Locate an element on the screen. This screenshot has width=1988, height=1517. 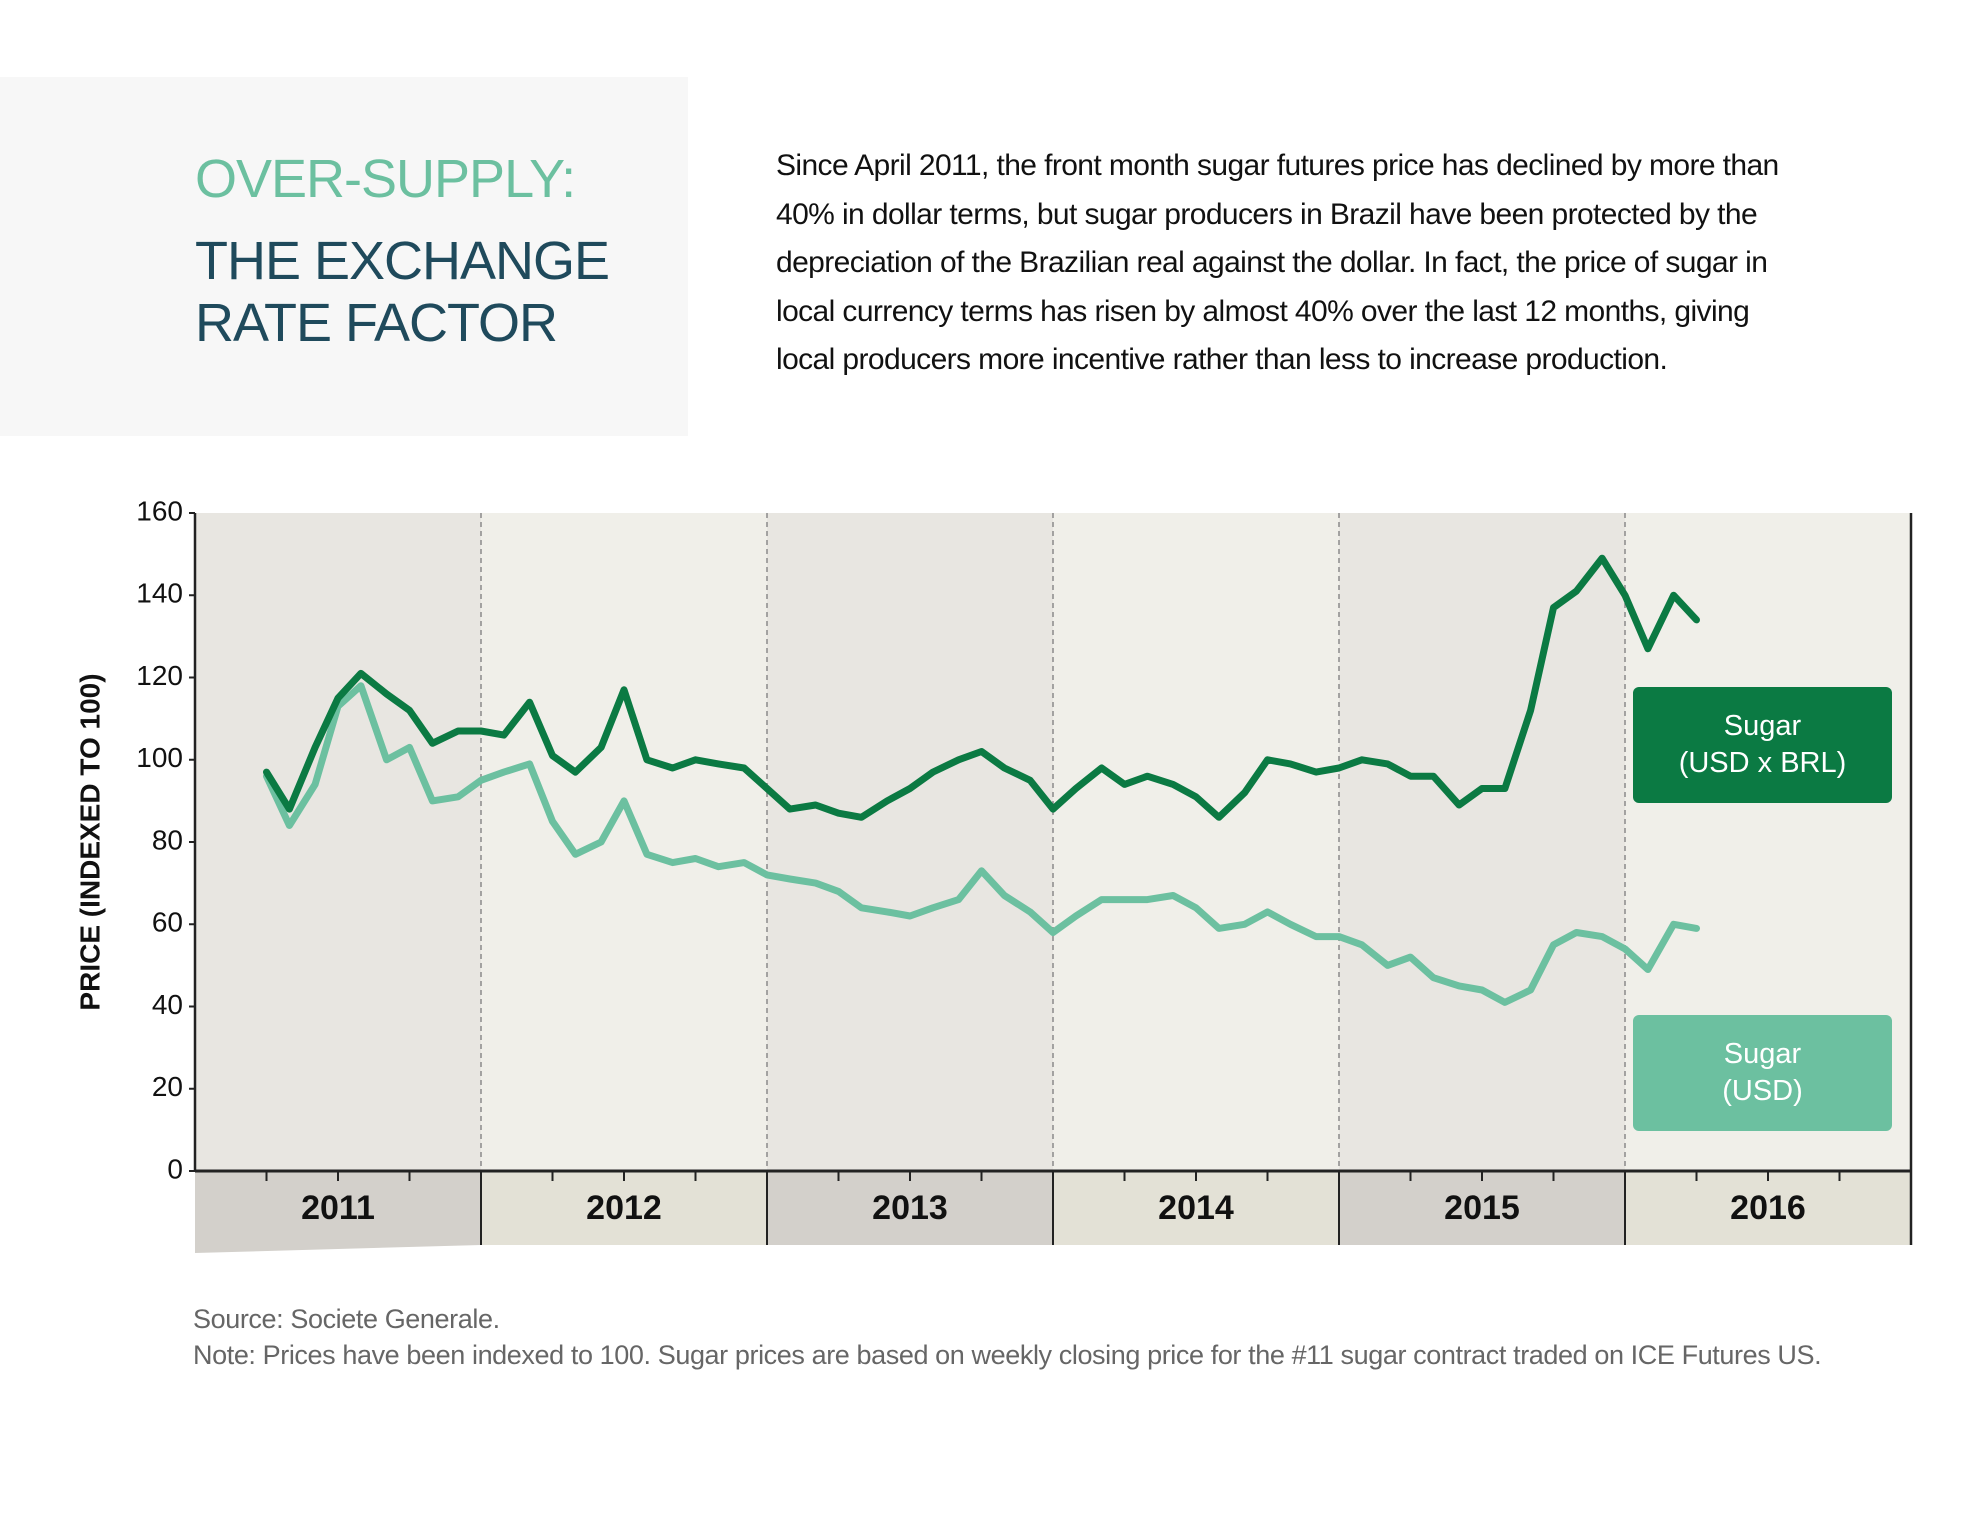
x-tick-label: 2012 is located at coordinates (624, 1208).